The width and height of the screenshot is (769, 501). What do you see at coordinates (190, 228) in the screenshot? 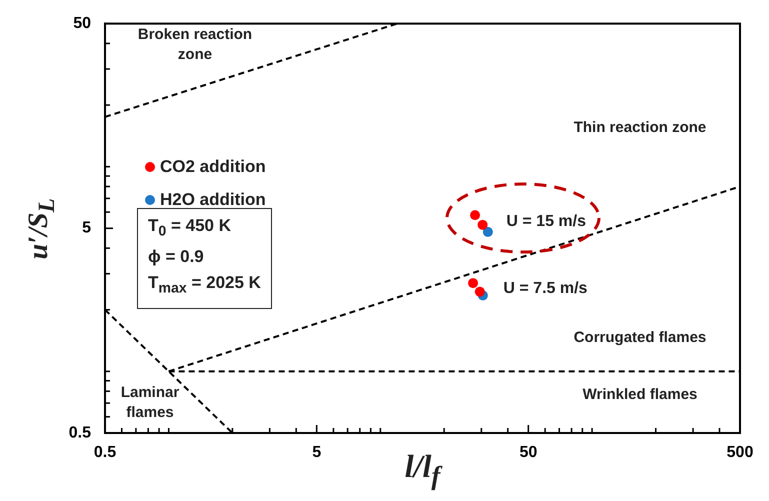
I see `annotation: T$_{0}$ = 450 K` at bounding box center [190, 228].